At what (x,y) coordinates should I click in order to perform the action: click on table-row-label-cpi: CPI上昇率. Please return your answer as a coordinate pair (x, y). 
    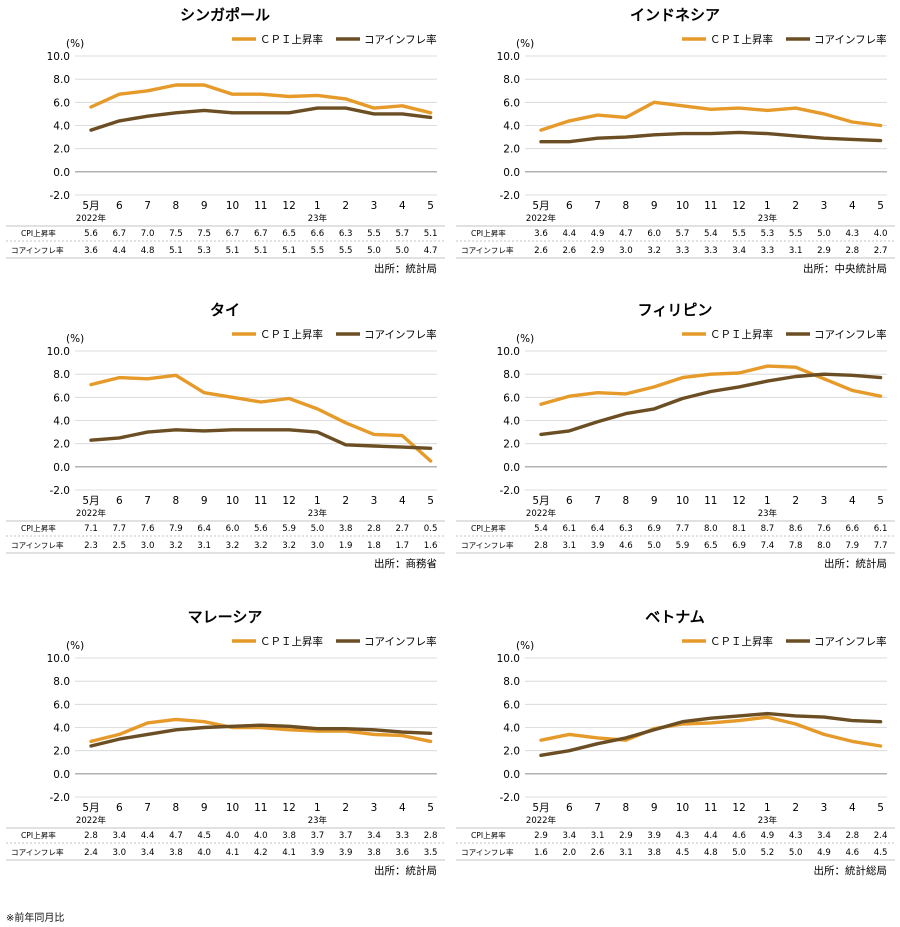
    Looking at the image, I should click on (38, 233).